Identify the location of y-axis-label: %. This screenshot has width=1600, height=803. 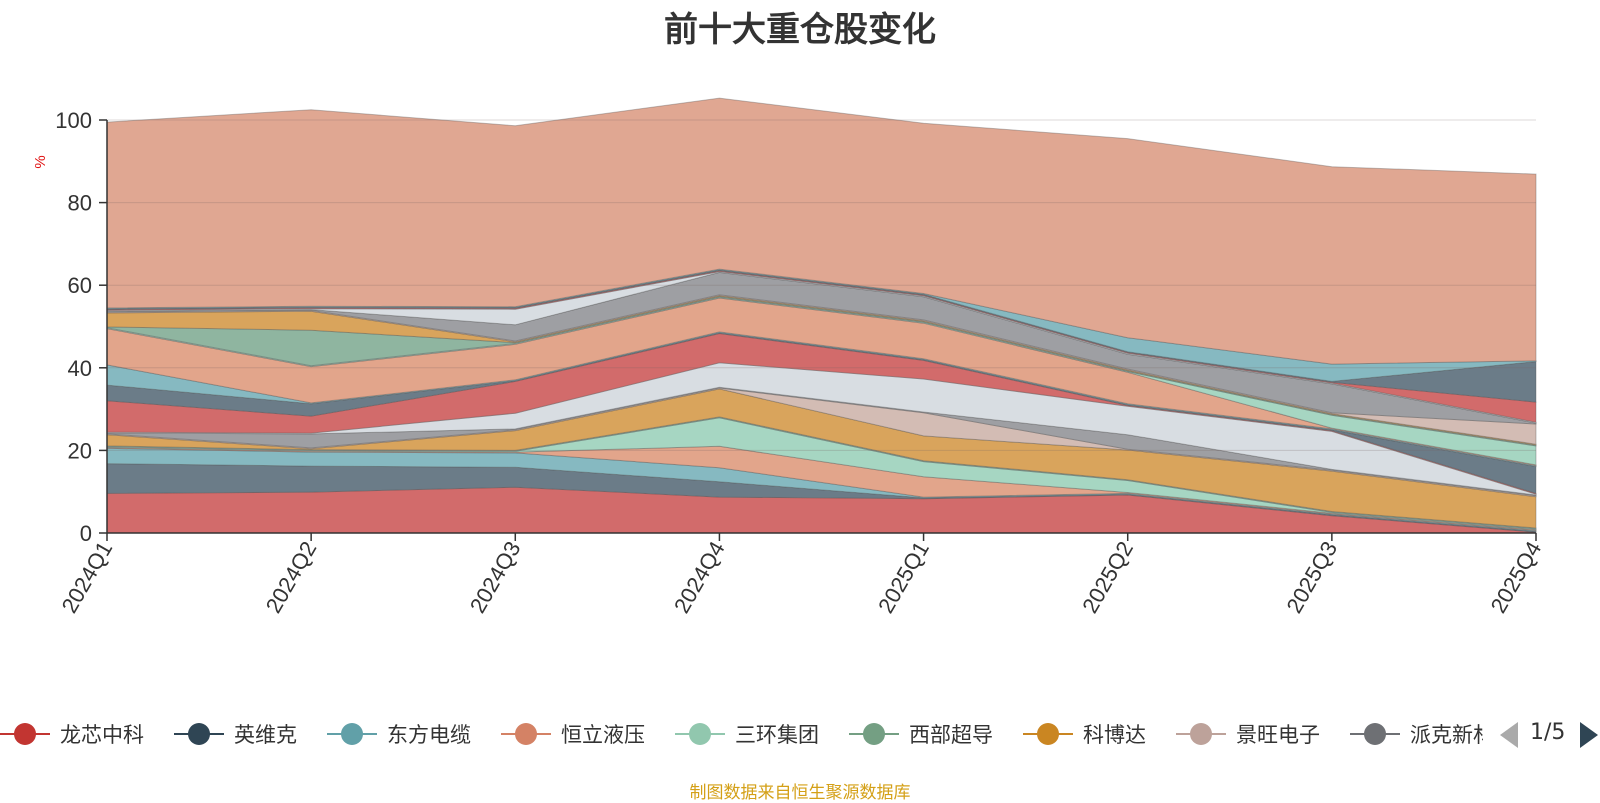
(40, 161).